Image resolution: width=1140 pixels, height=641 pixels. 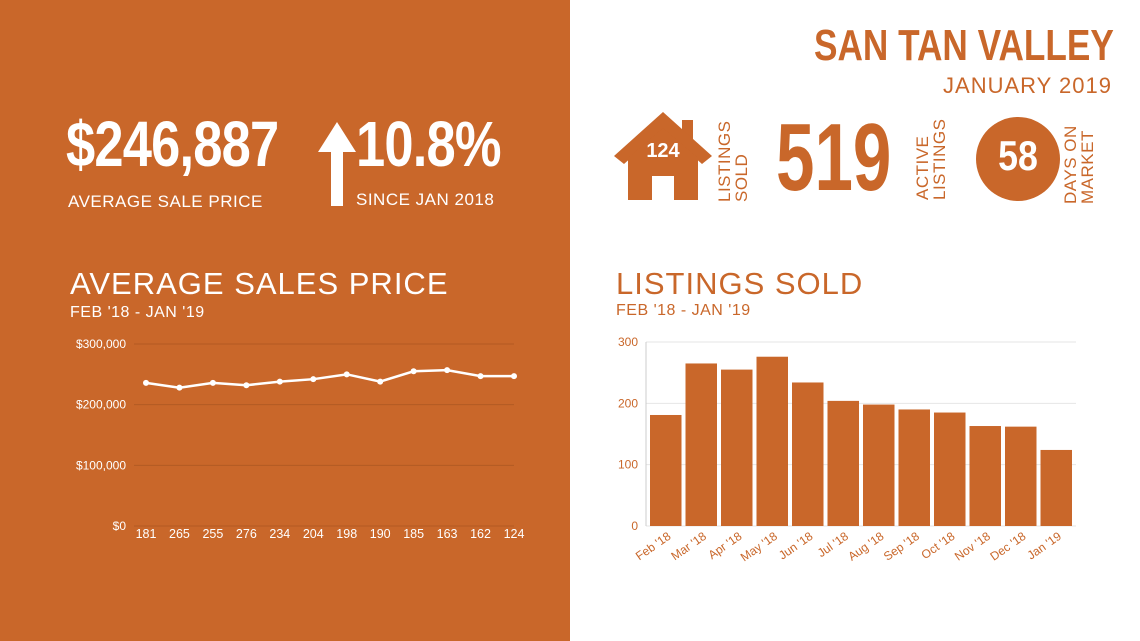 I want to click on line-chart-xtick-label: 124, so click(x=514, y=534).